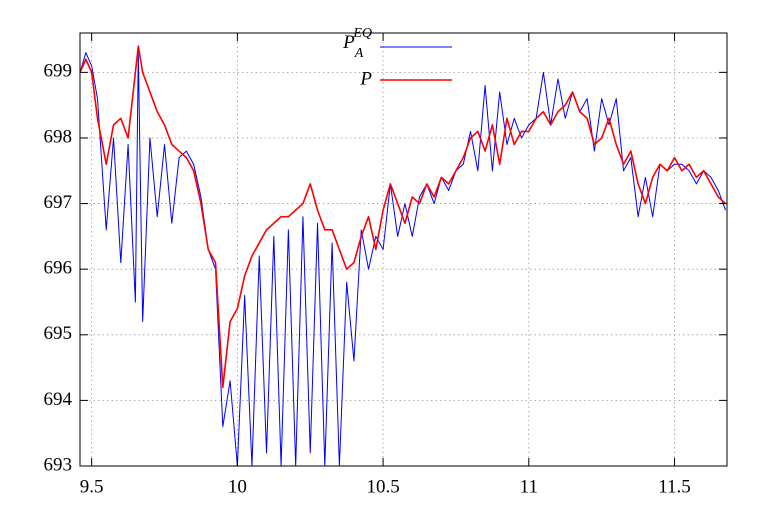 The width and height of the screenshot is (763, 507). I want to click on y-tick-label: 696, so click(58, 268).